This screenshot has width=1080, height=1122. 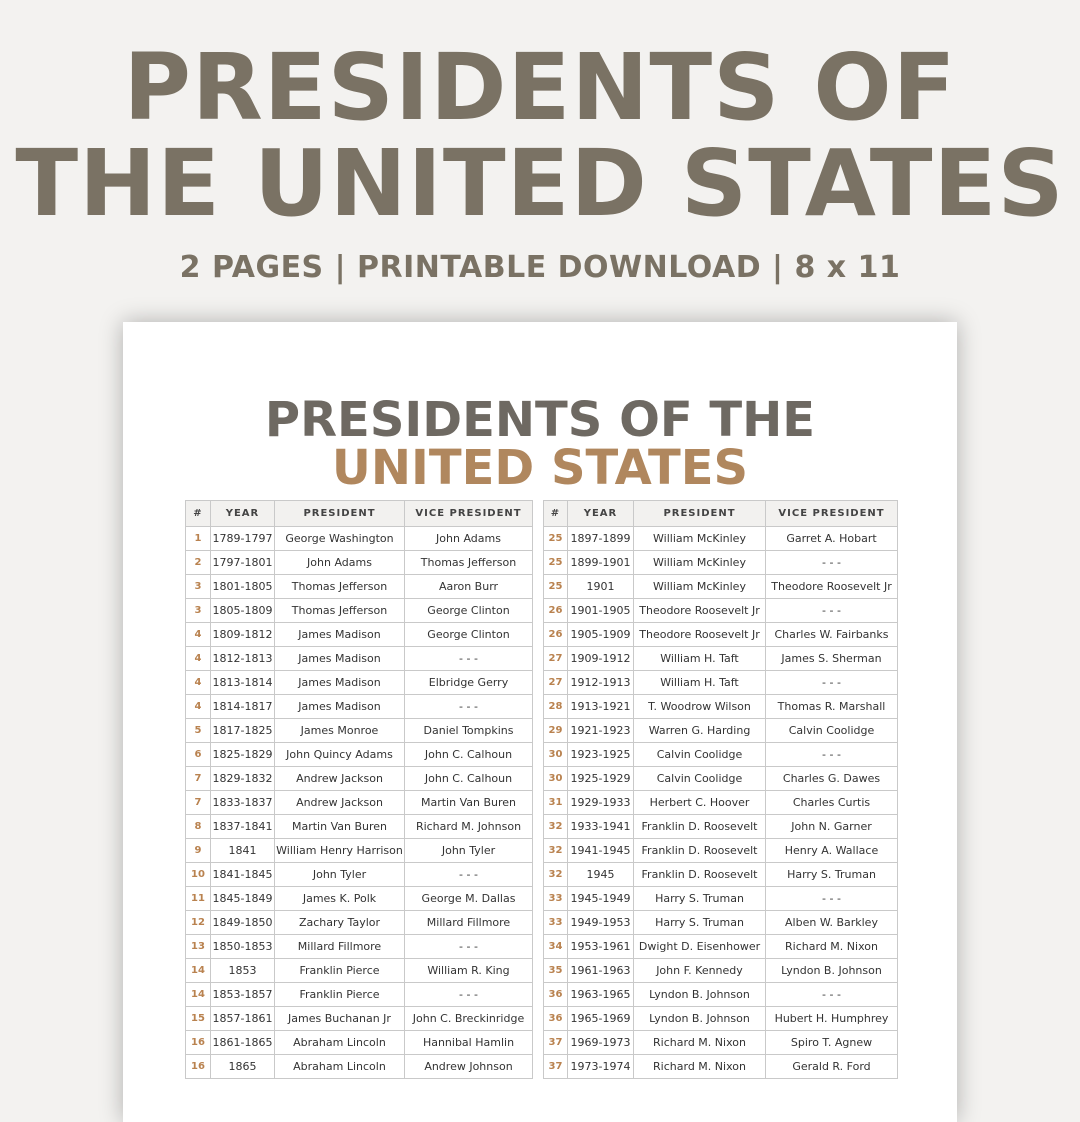 I want to click on president-number: 37, so click(x=555, y=1066).